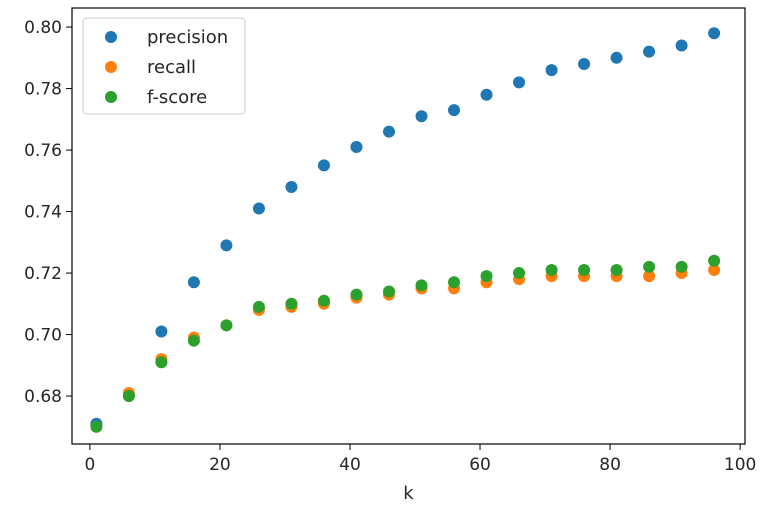 The width and height of the screenshot is (768, 506). What do you see at coordinates (408, 493) in the screenshot?
I see `x-axis-label: k` at bounding box center [408, 493].